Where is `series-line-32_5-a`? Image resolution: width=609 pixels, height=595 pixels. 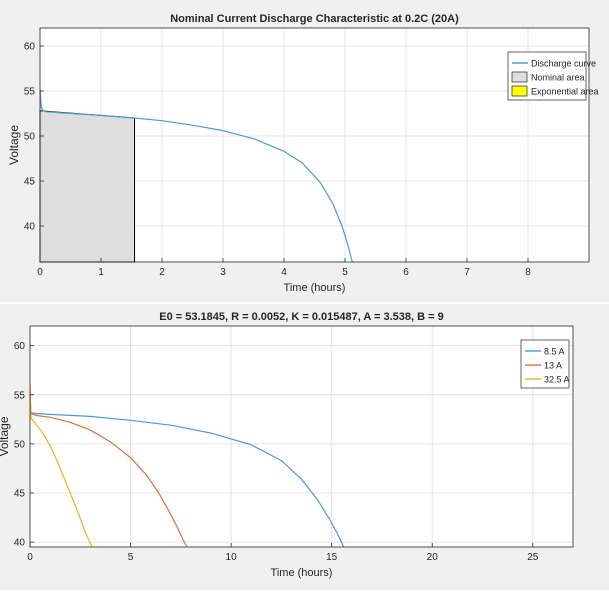 series-line-32_5-a is located at coordinates (61, 465).